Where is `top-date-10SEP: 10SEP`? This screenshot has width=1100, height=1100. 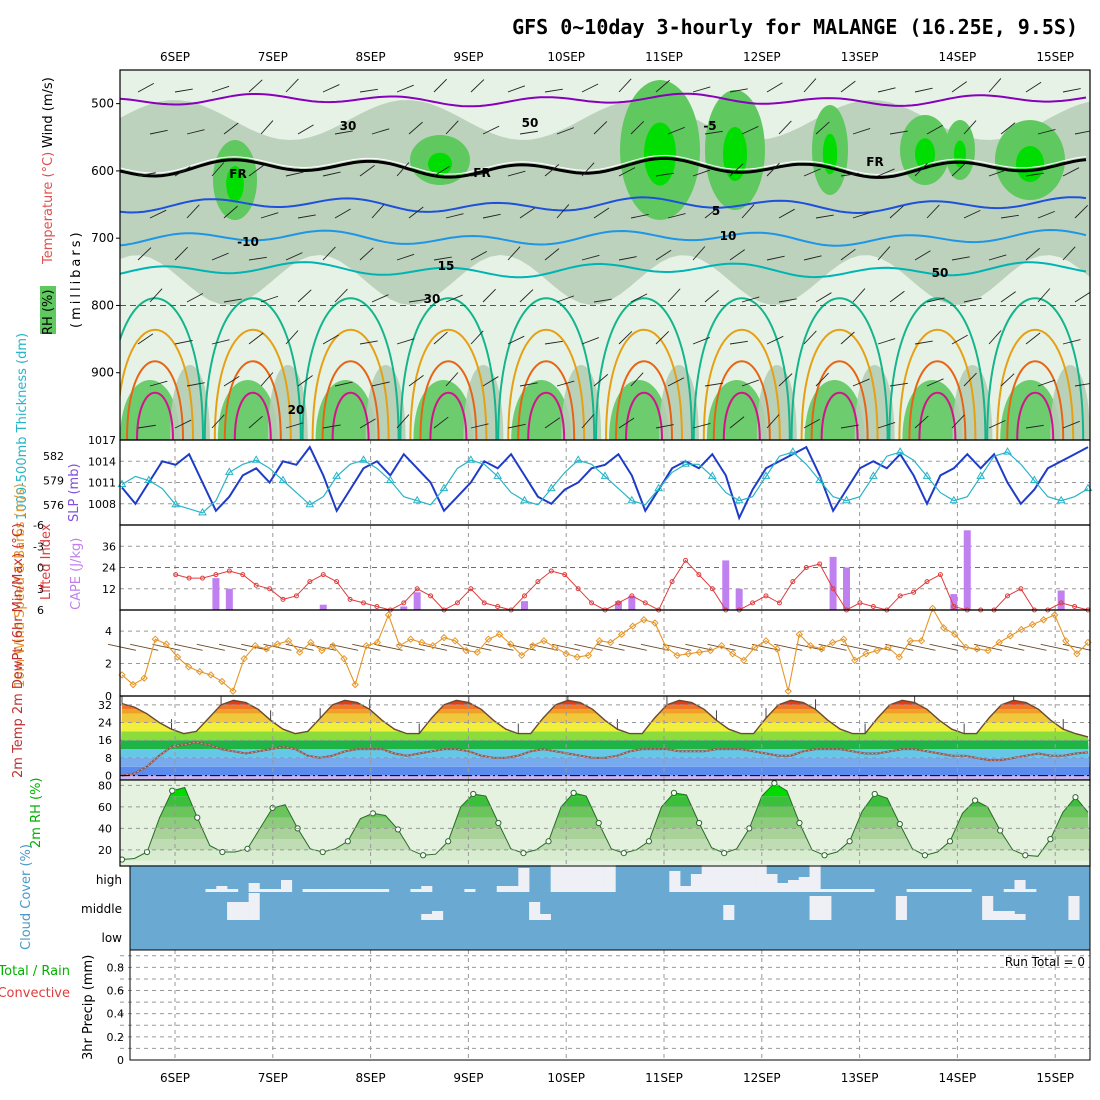 top-date-10SEP: 10SEP is located at coordinates (566, 57).